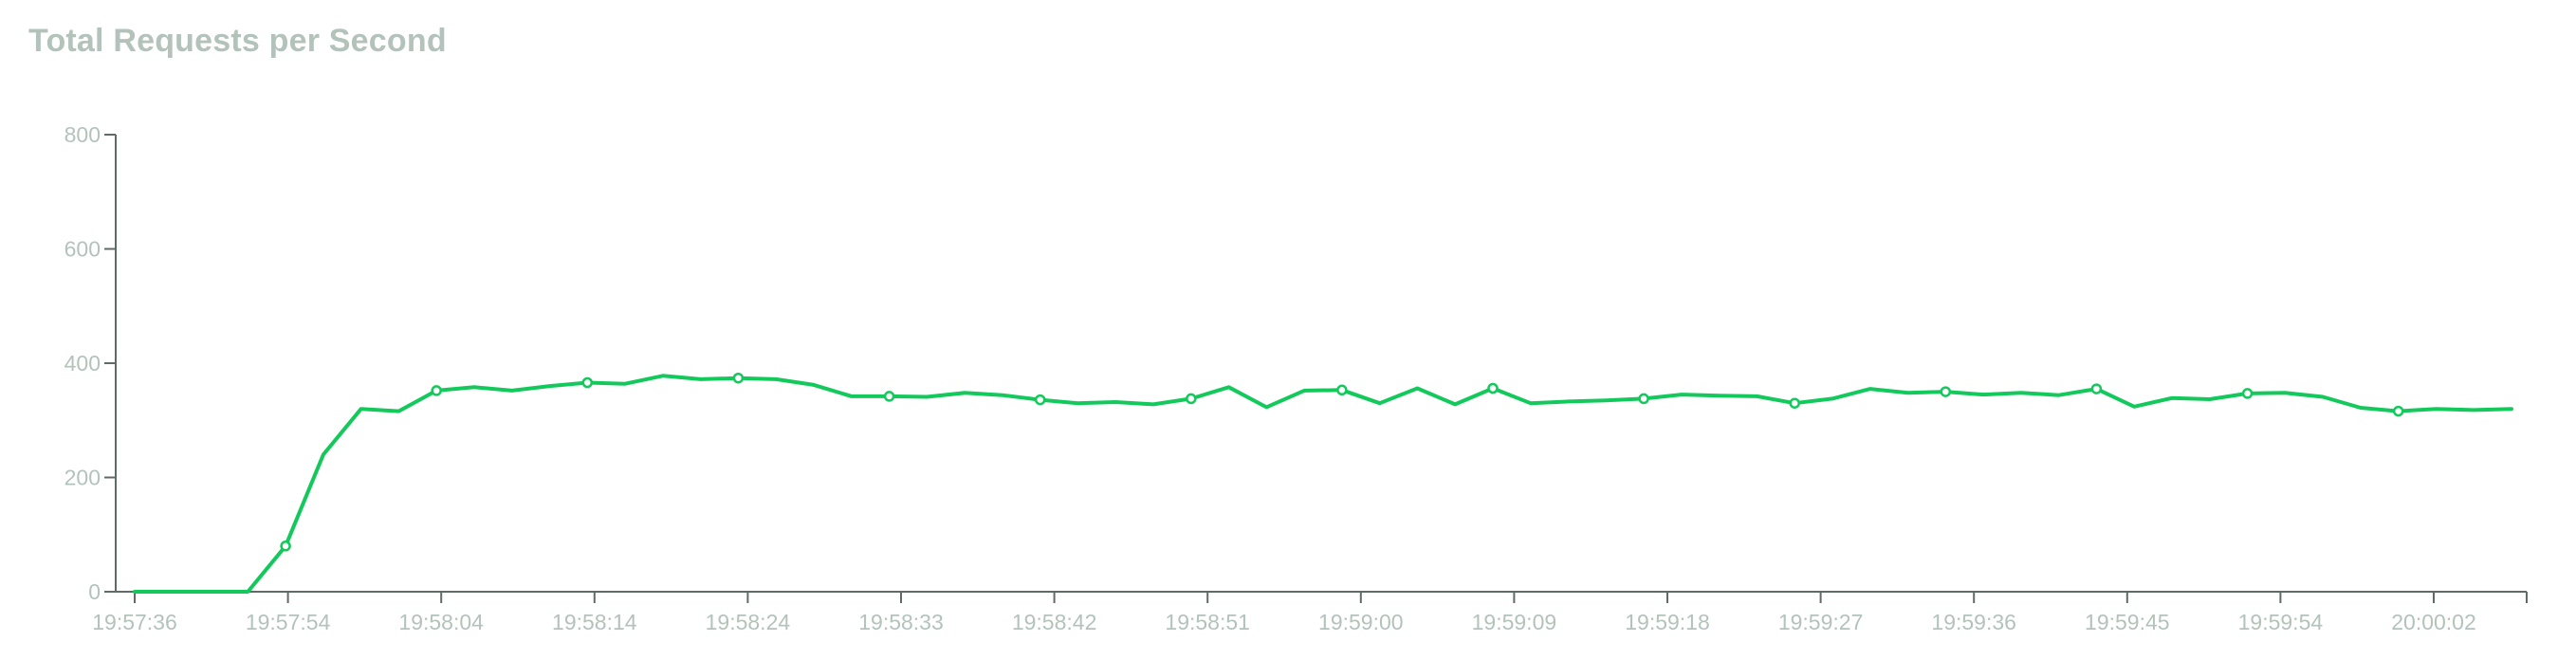 The image size is (2576, 660). Describe the element at coordinates (288, 622) in the screenshot. I see `x-tick-label: 19:57:54` at that location.